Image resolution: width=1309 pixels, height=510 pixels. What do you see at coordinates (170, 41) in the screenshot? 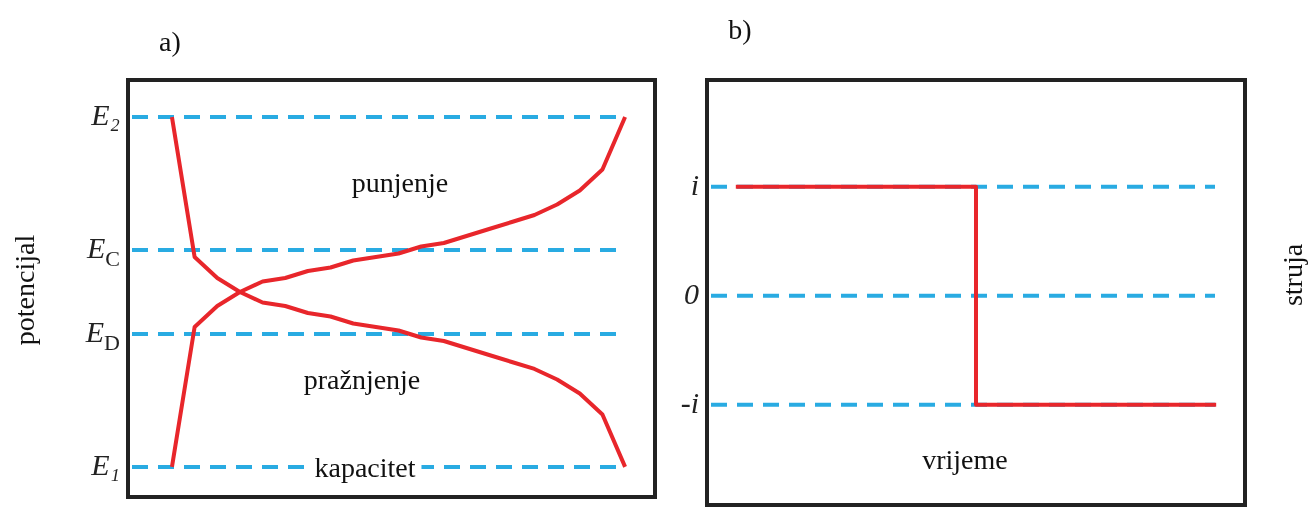
I see `chart-title: a)` at bounding box center [170, 41].